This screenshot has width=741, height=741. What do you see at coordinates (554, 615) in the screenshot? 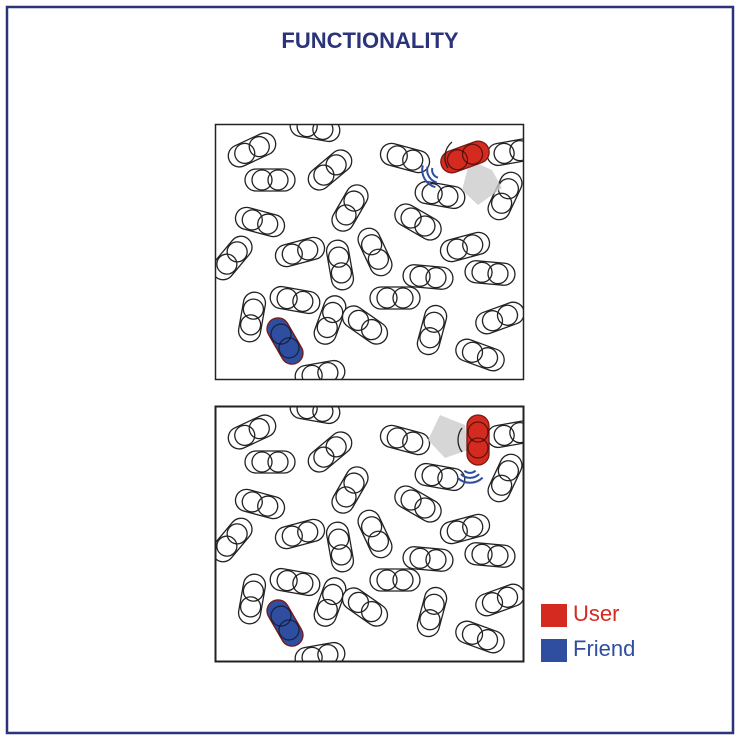
I see `legend-swatch` at bounding box center [554, 615].